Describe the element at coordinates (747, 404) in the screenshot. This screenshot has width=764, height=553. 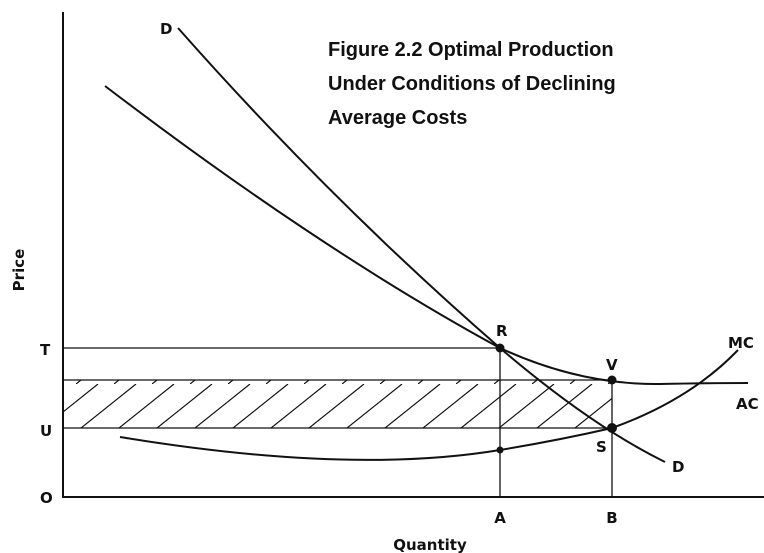
I see `curve-label: AC` at that location.